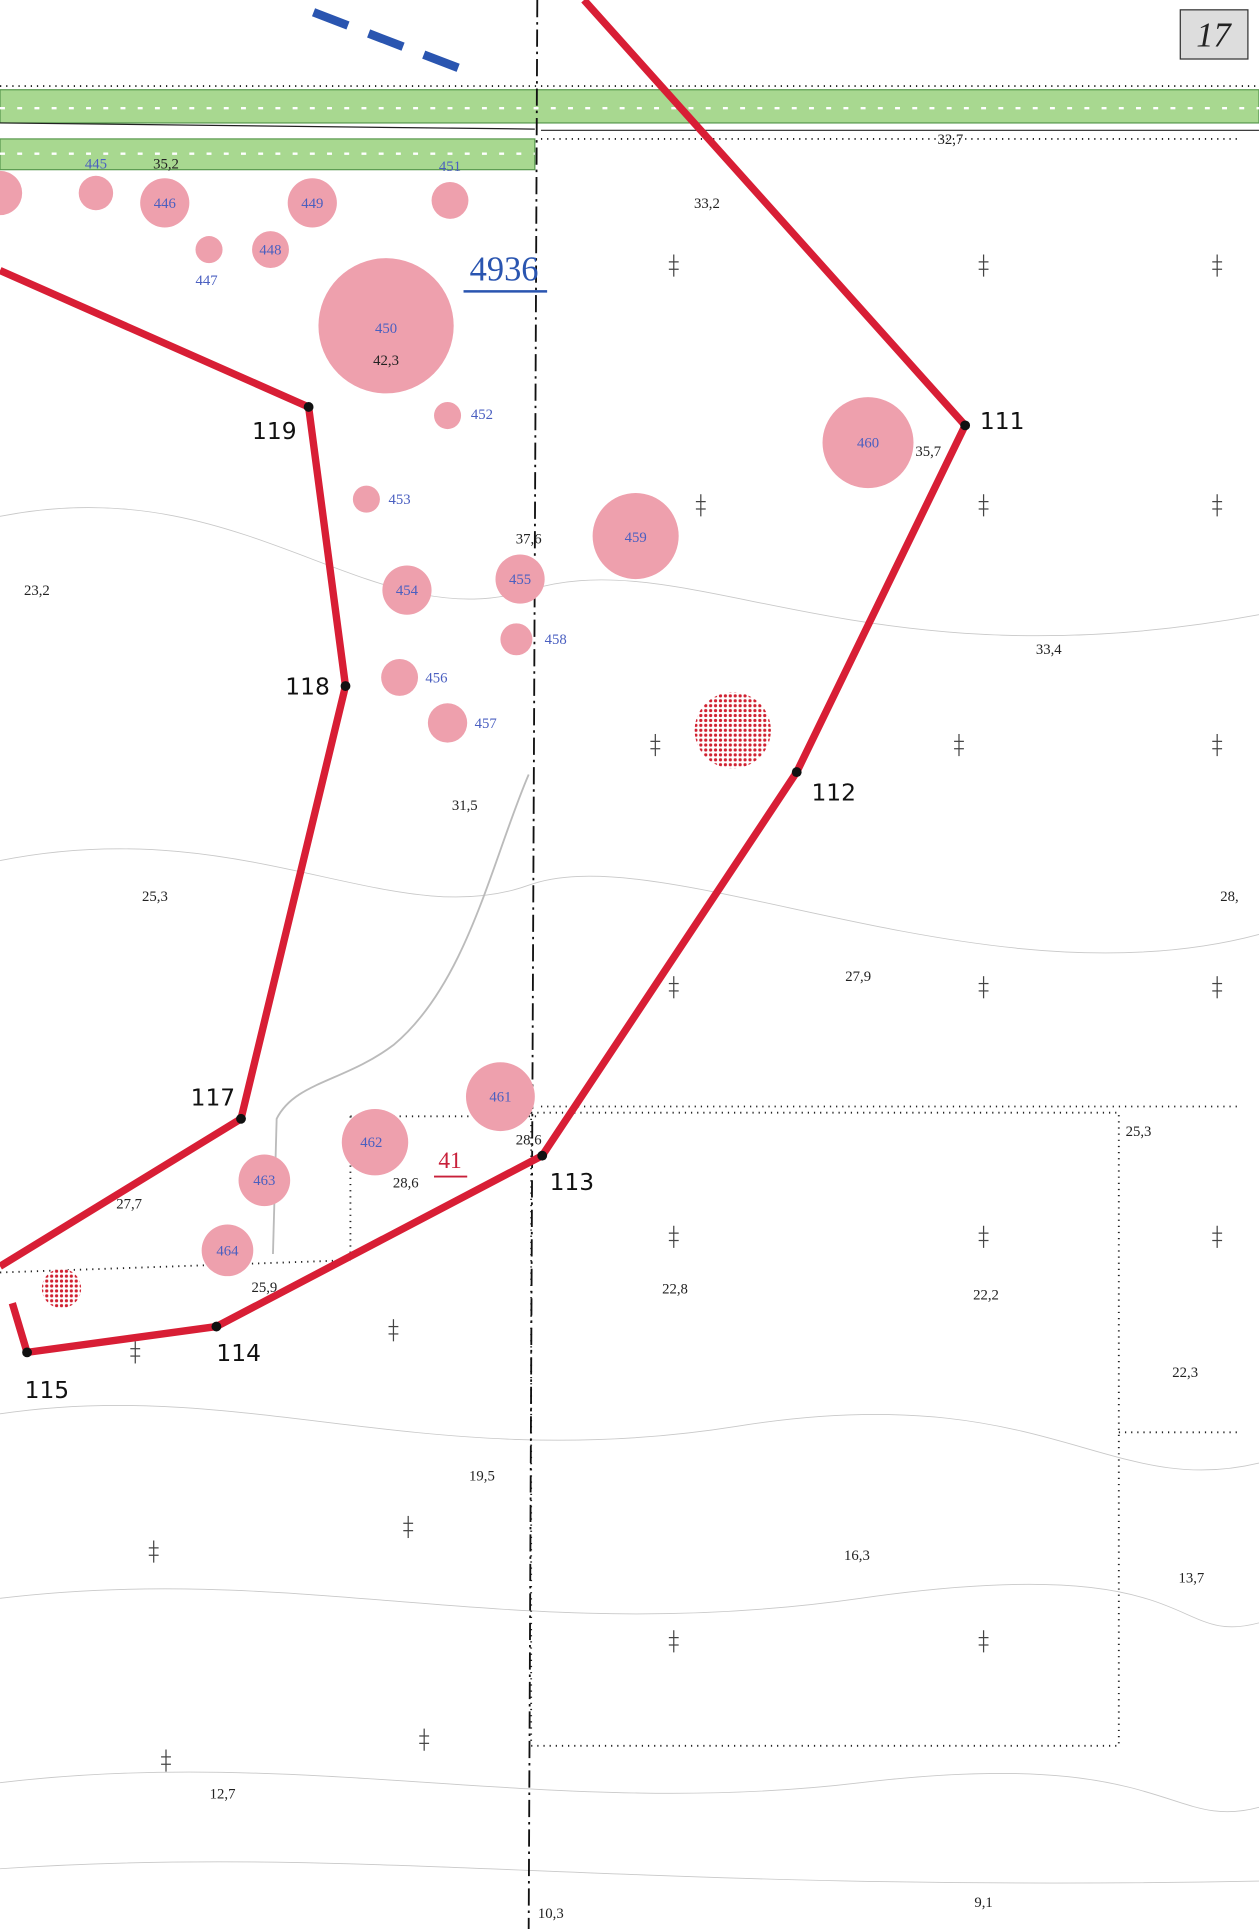 This screenshot has width=1259, height=1929. I want to click on point-label: 111, so click(1002, 421).